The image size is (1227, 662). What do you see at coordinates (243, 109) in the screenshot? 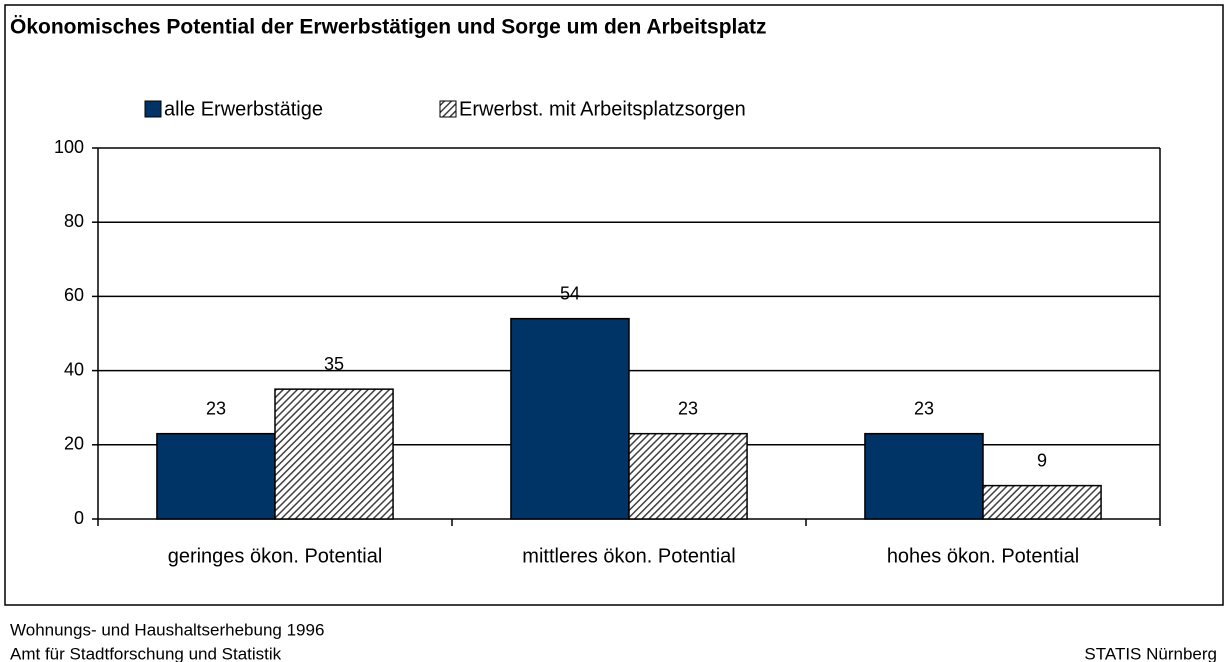
I see `legend-label: alle Erwerbstätige` at bounding box center [243, 109].